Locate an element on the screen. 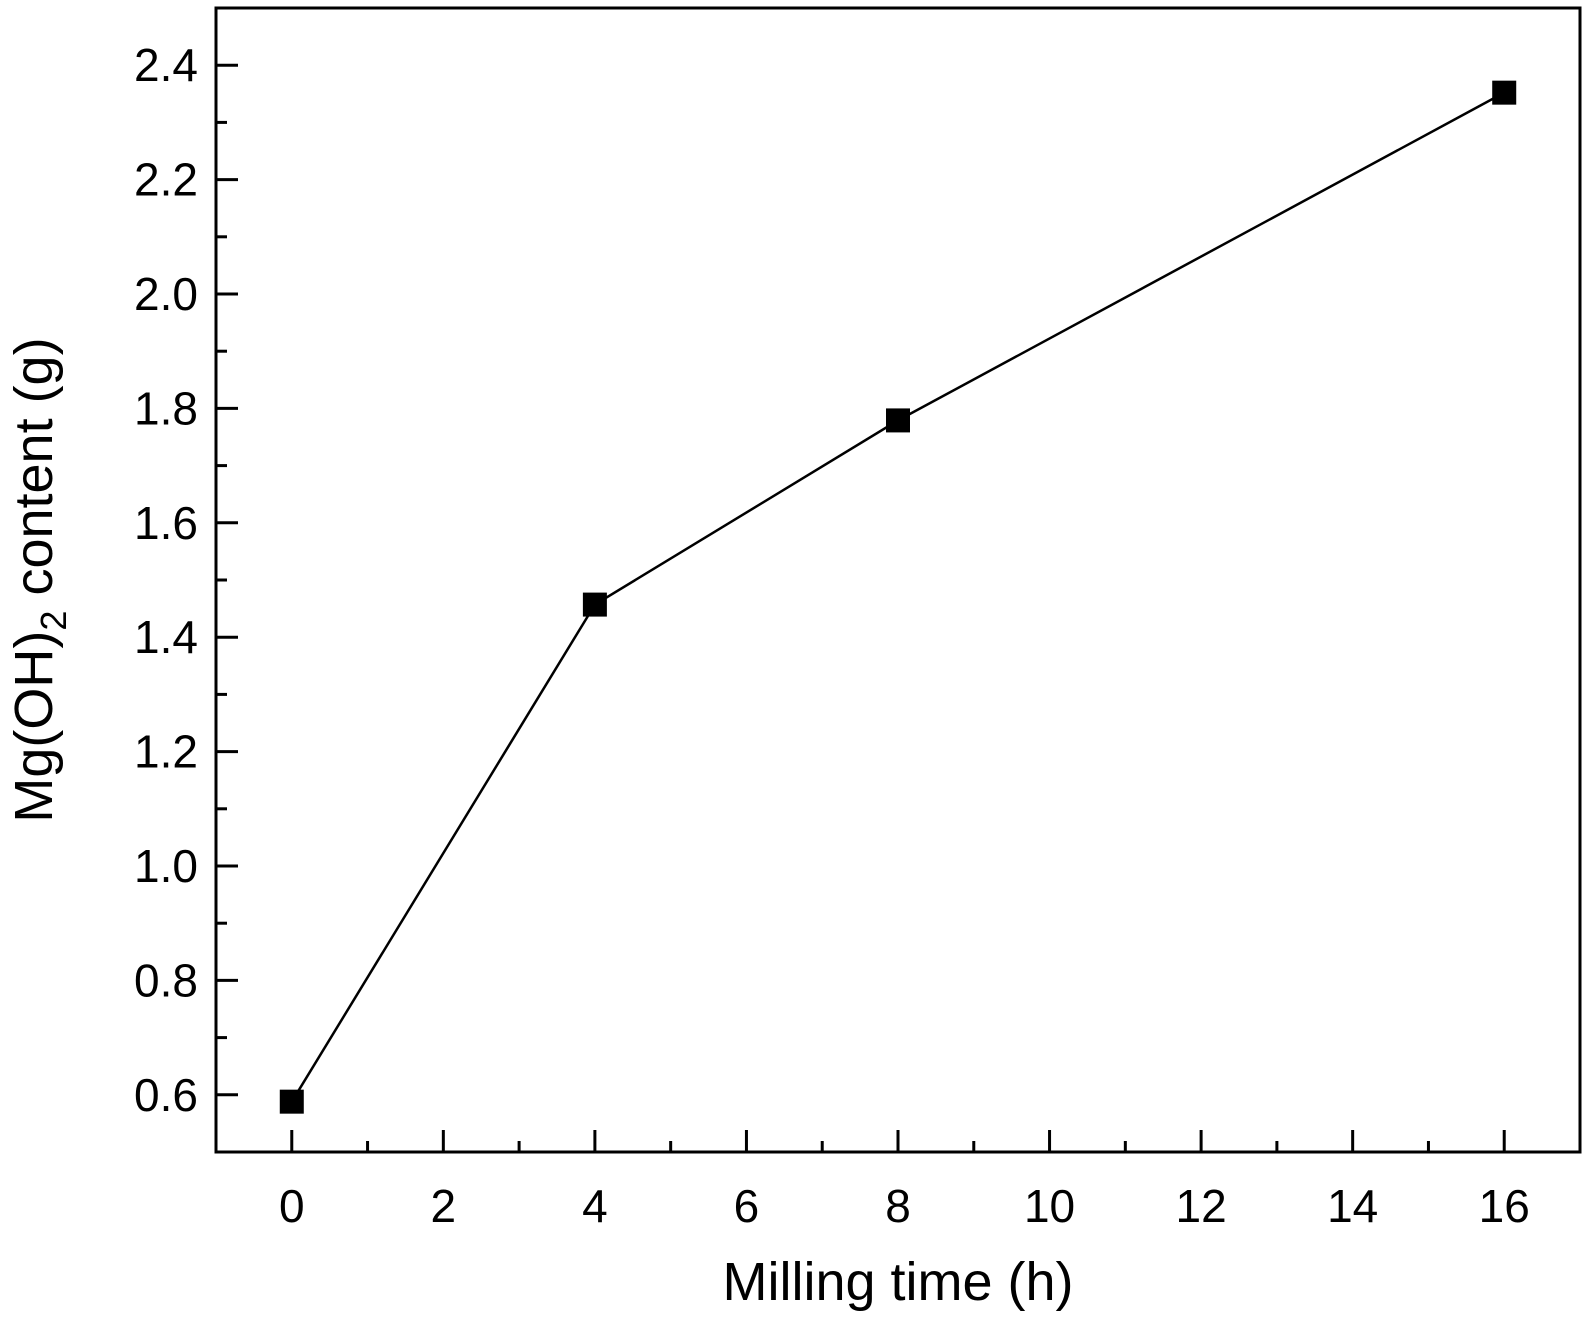  y-tick-label: 2.2 is located at coordinates (166, 180).